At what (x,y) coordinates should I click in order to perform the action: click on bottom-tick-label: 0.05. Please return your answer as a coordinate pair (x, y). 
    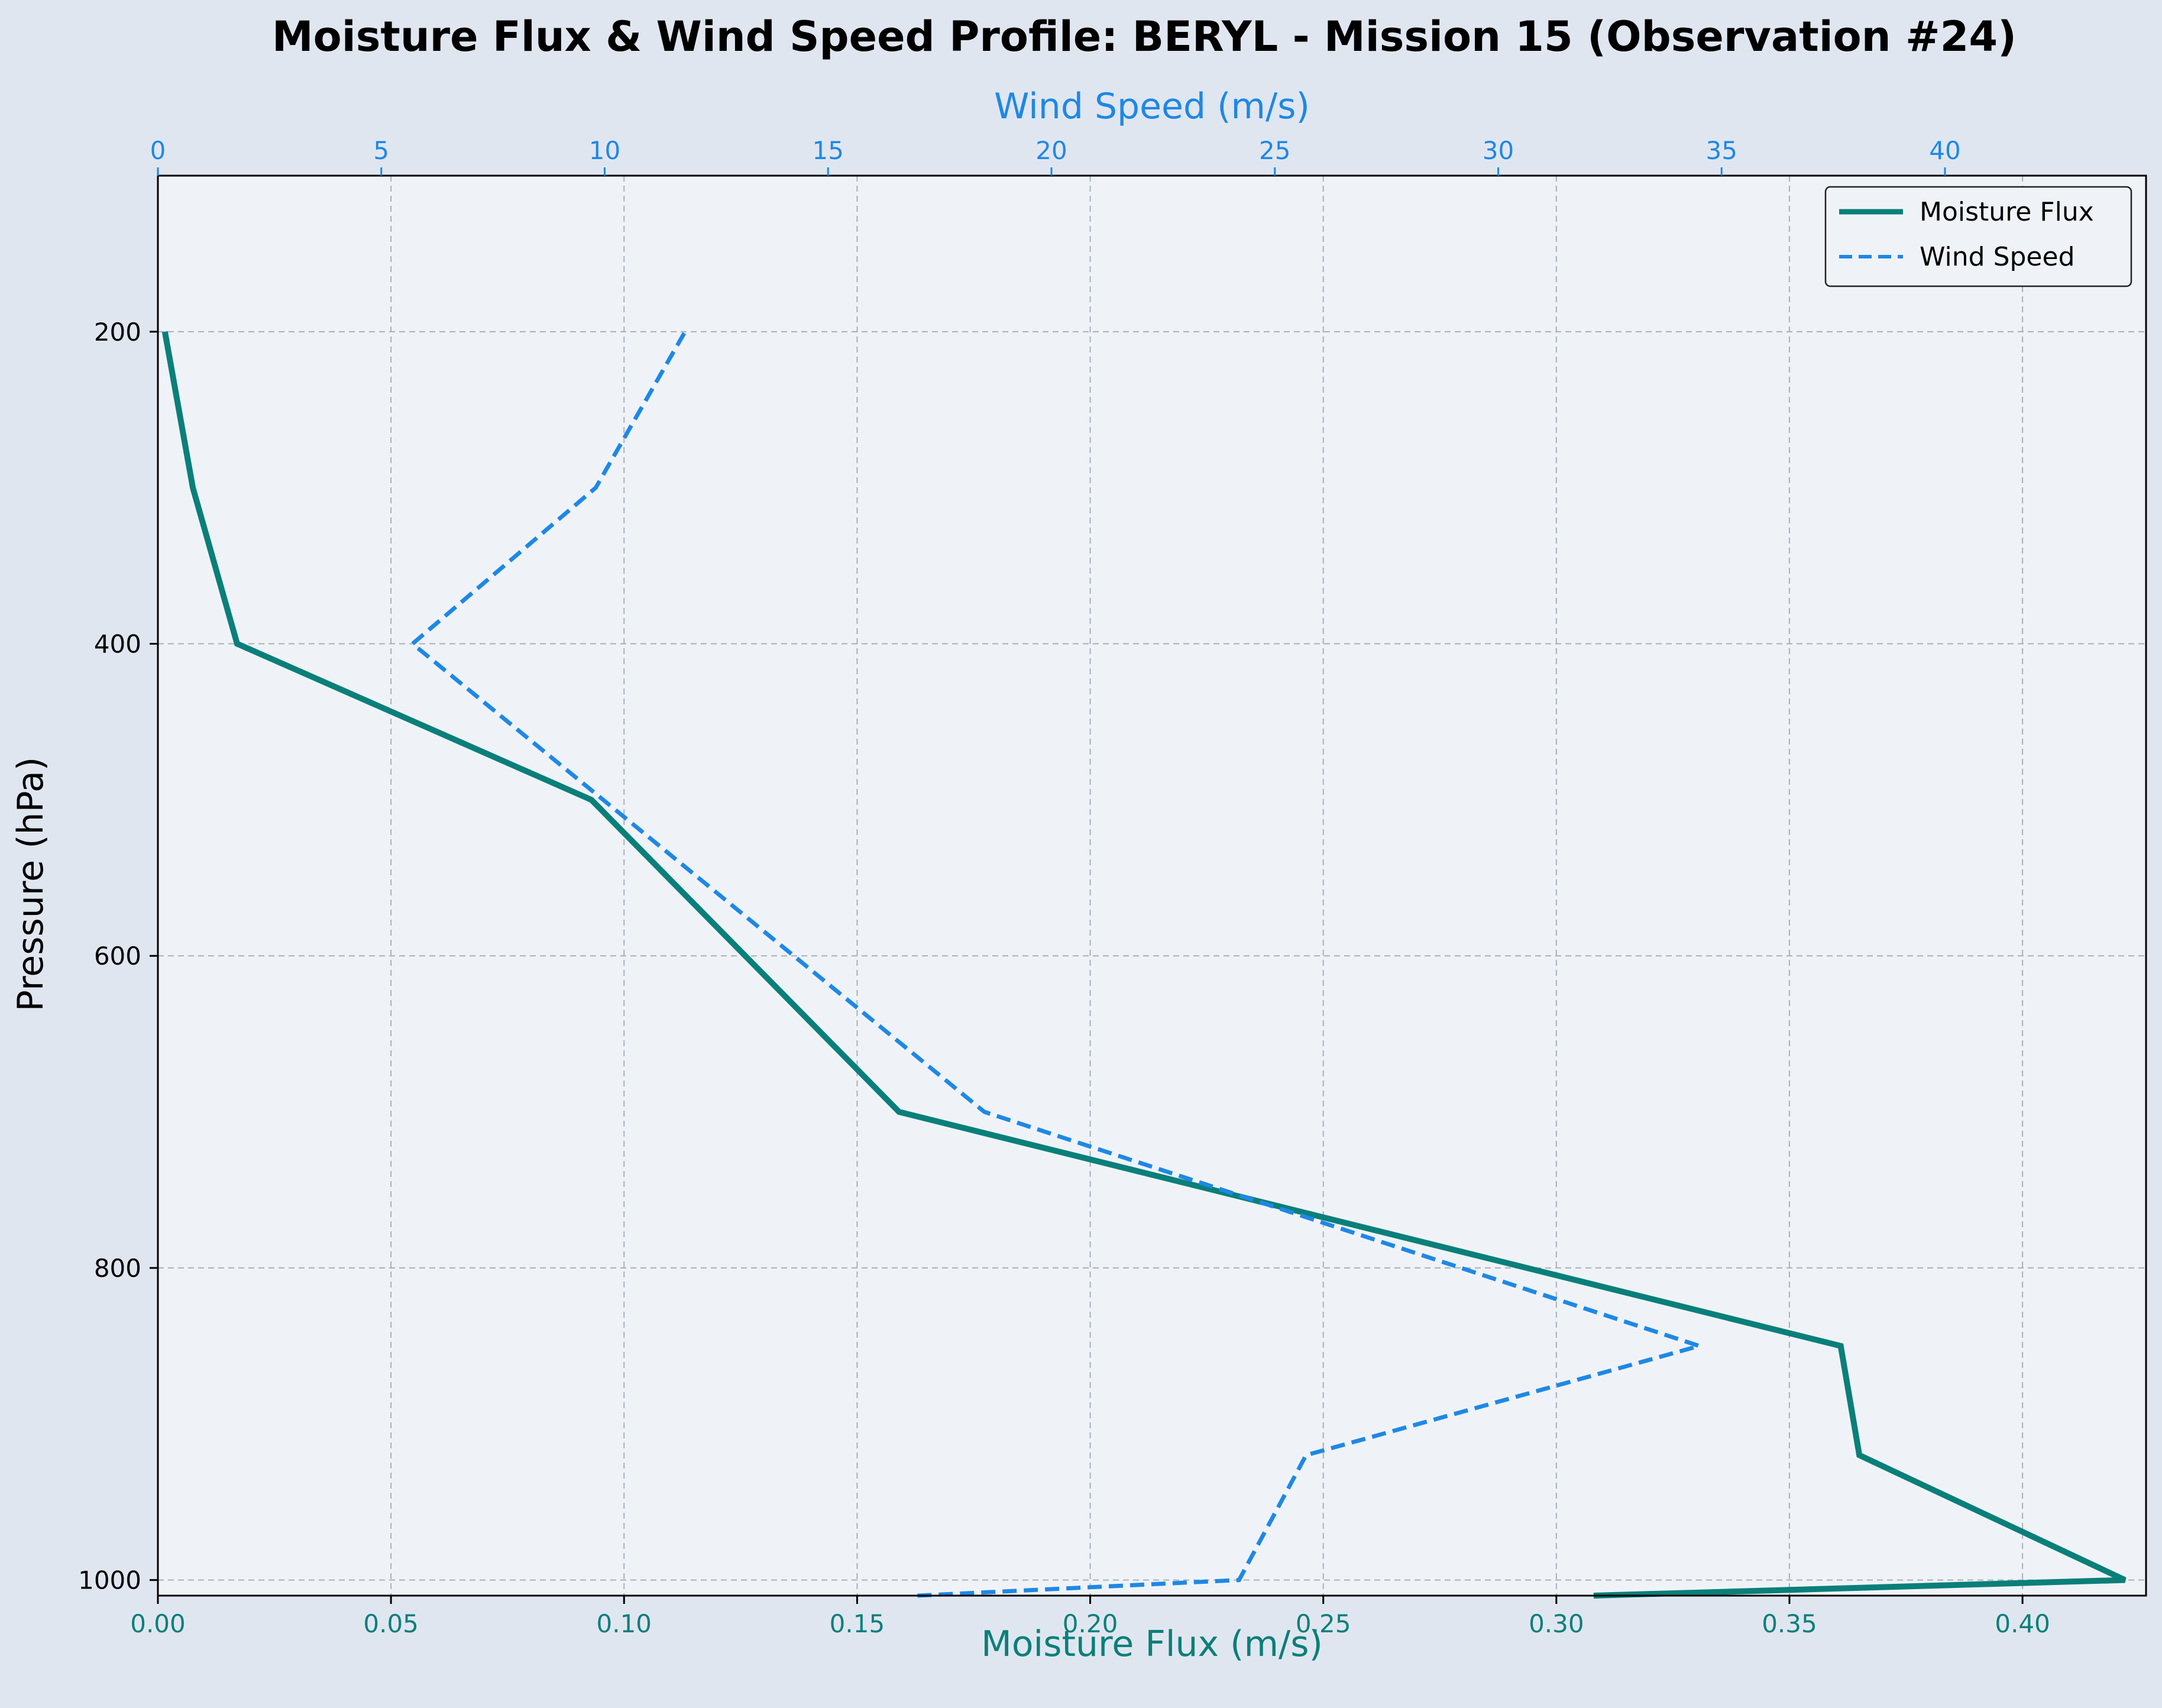
    Looking at the image, I should click on (391, 1623).